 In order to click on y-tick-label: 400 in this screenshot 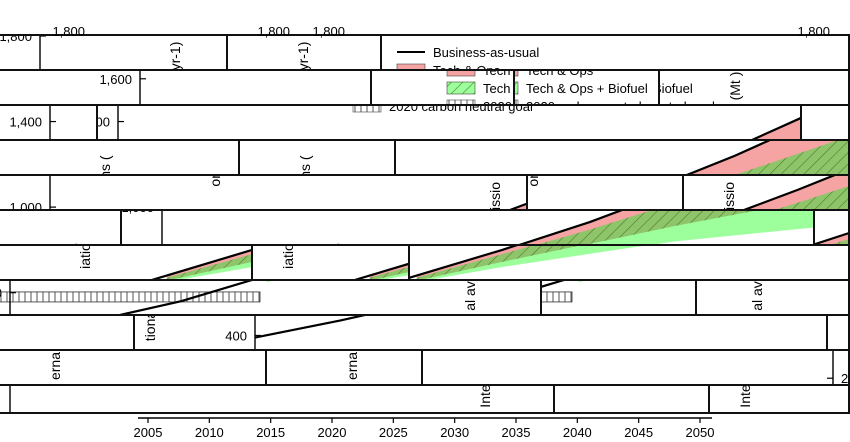, I will do `click(236, 335)`.